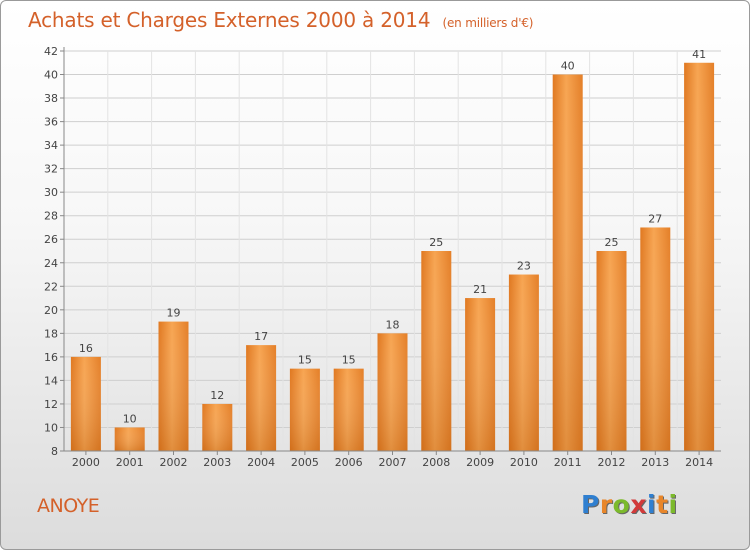 The width and height of the screenshot is (750, 550). What do you see at coordinates (51, 427) in the screenshot?
I see `y-tick-label: 10` at bounding box center [51, 427].